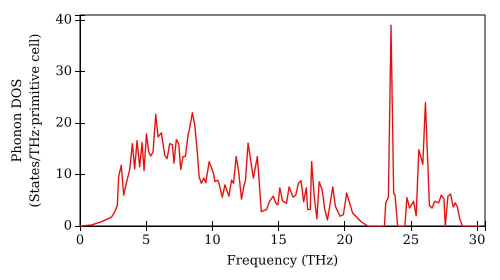 Image resolution: width=500 pixels, height=280 pixels. Describe the element at coordinates (63, 20) in the screenshot. I see `y-tick-label: 40` at that location.